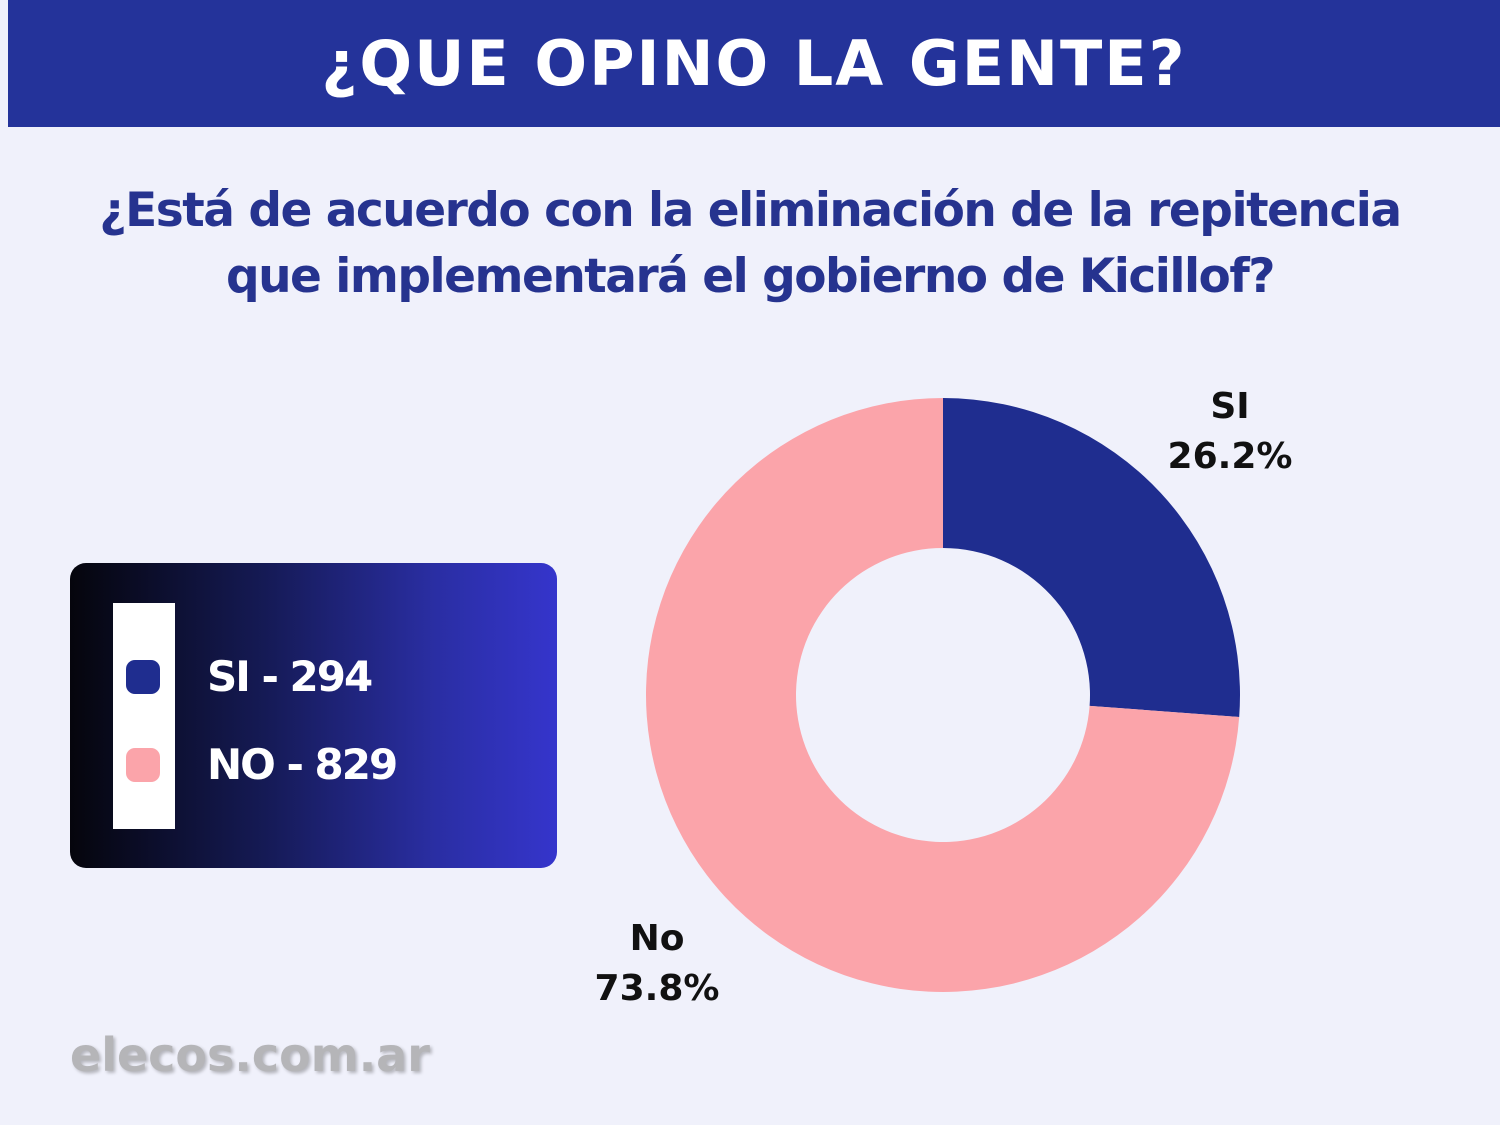  What do you see at coordinates (1091, 557) in the screenshot?
I see `donut-slice-si` at bounding box center [1091, 557].